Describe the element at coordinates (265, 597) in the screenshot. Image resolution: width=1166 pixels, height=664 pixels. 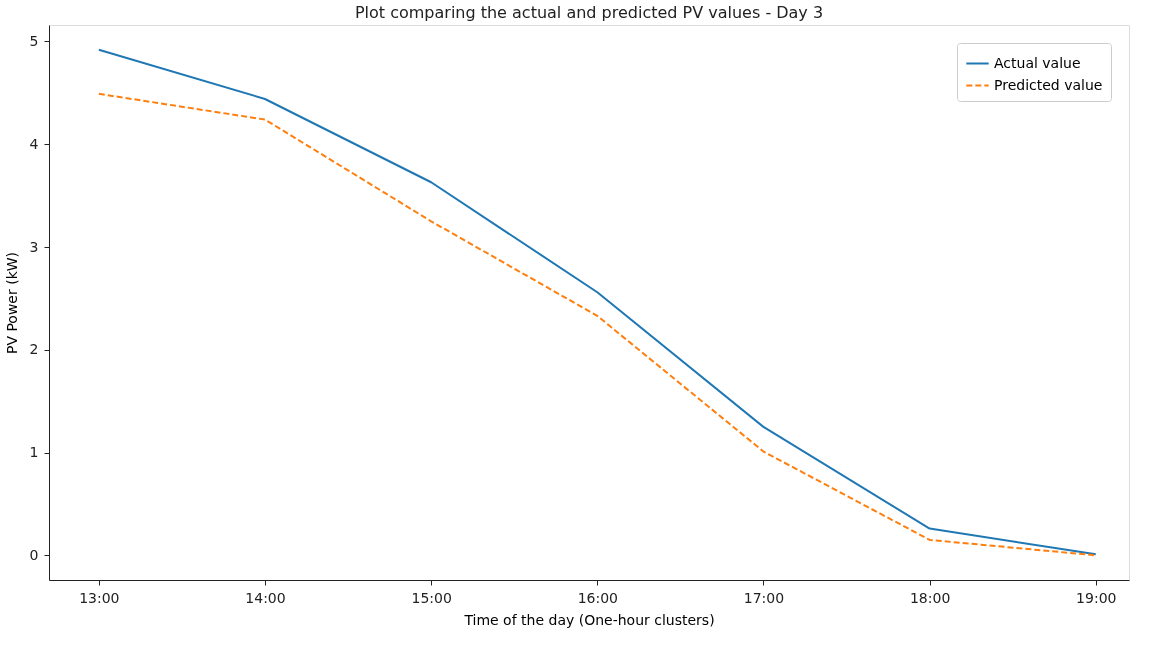
I see `x-tick-label: 14:00` at that location.